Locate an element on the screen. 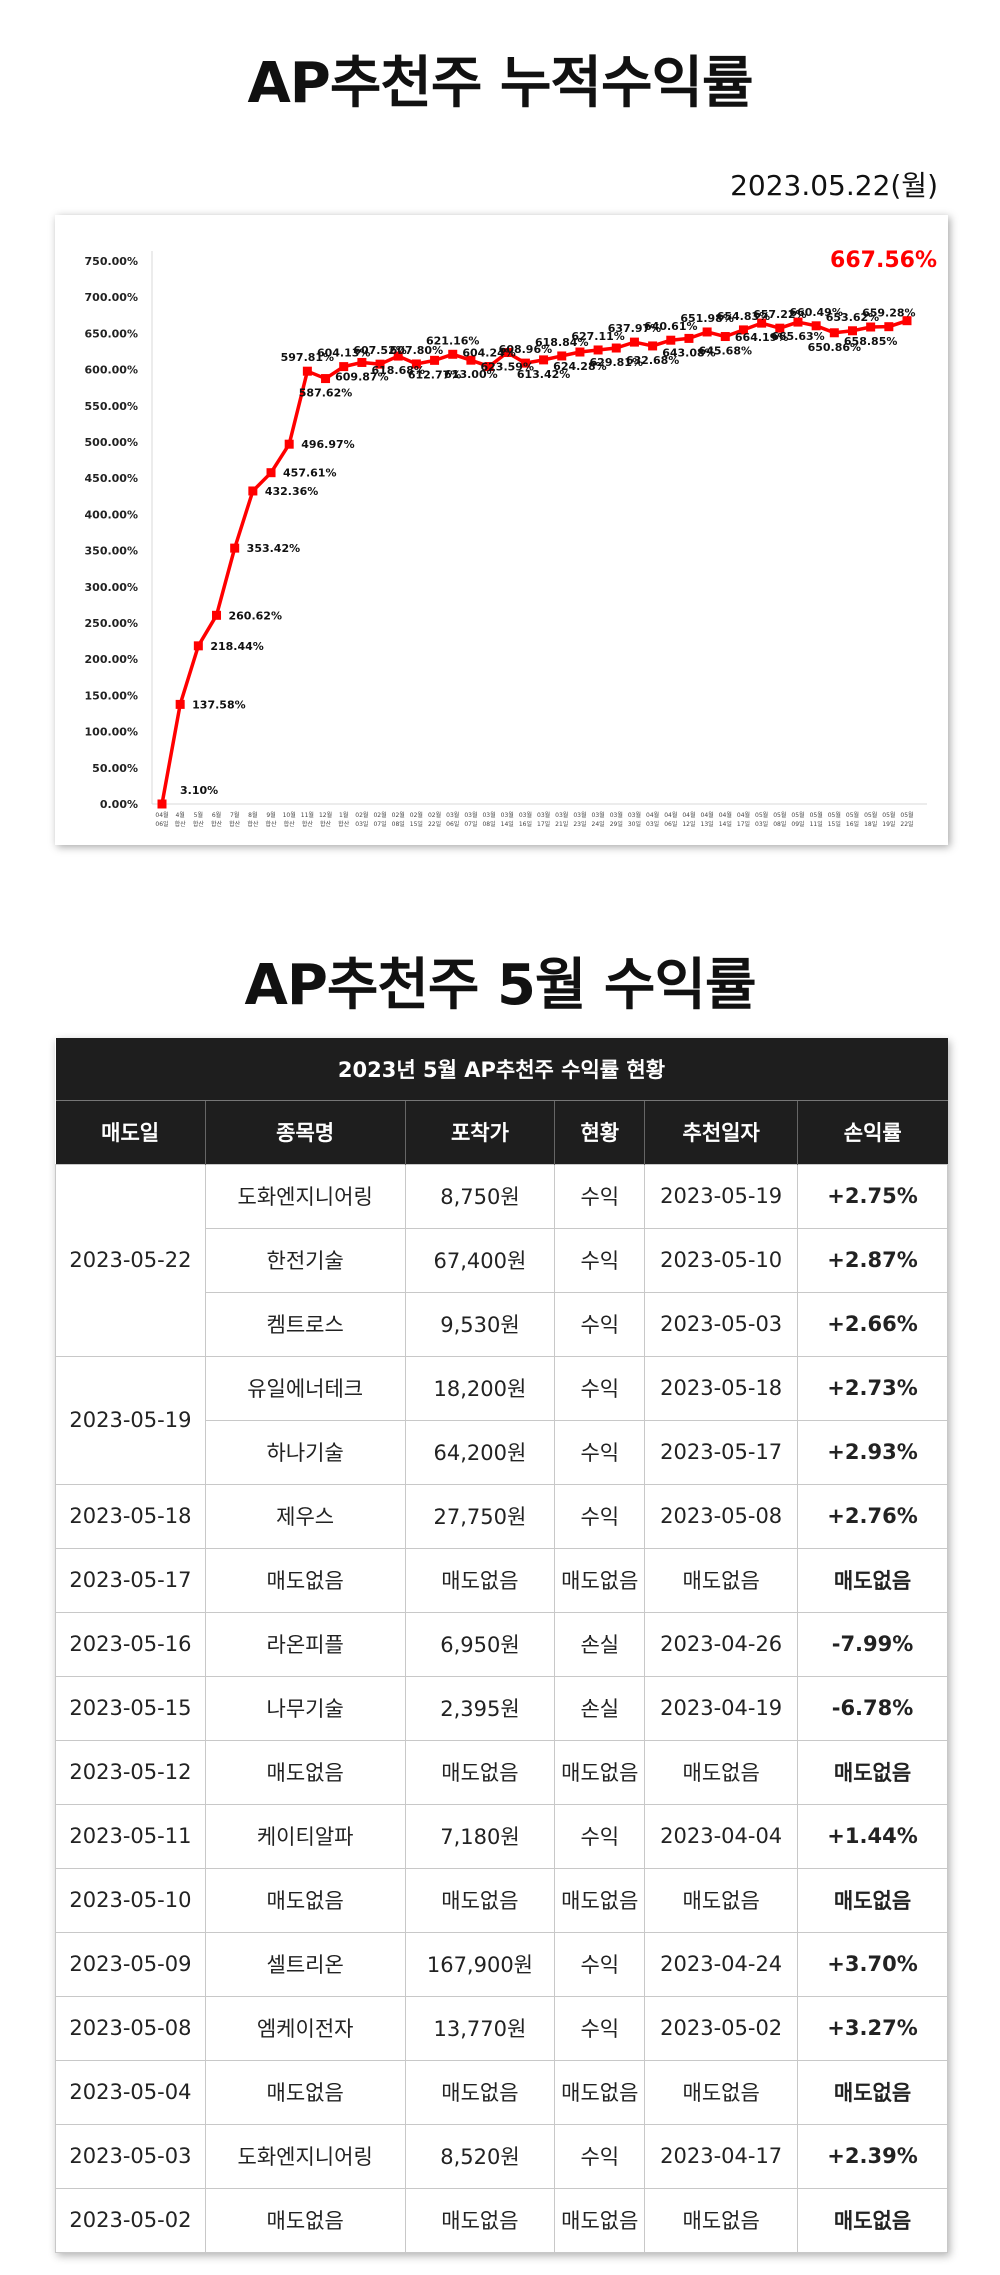 The image size is (1000, 2275). table-header-row: 매도일 종목명 포착가 현황 추천일자 손익률 is located at coordinates (501, 1132).